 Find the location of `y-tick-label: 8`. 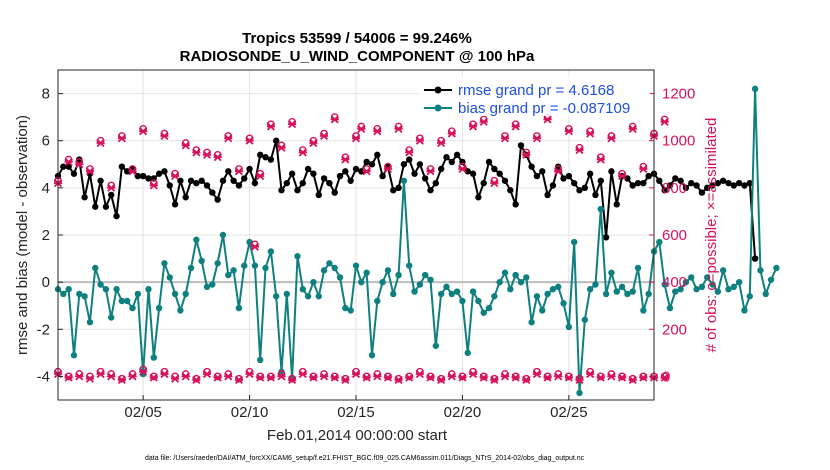

y-tick-label: 8 is located at coordinates (46, 94).